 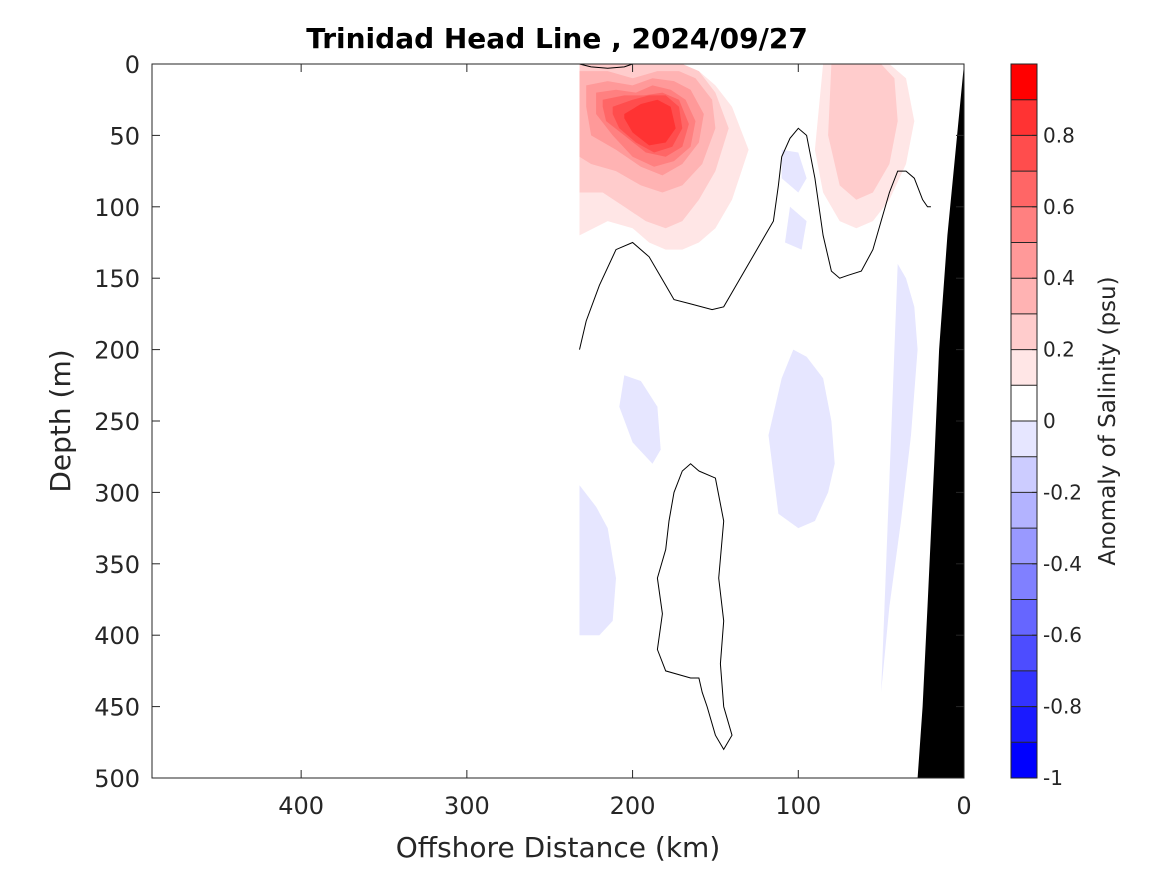 What do you see at coordinates (117, 708) in the screenshot?
I see `y-tick-label-9: 450` at bounding box center [117, 708].